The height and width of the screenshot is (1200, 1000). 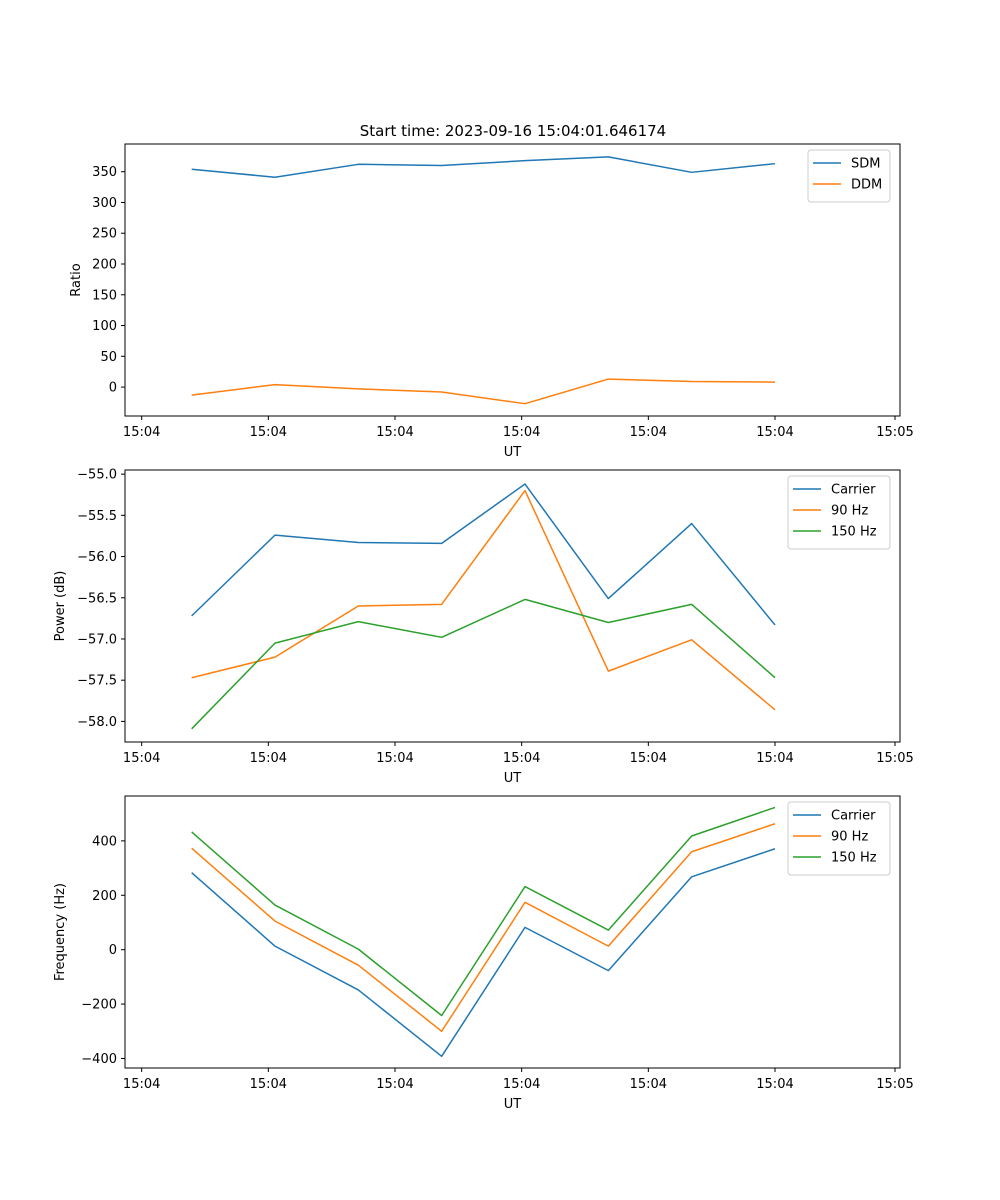 I want to click on series-line-sdm, so click(x=483, y=167).